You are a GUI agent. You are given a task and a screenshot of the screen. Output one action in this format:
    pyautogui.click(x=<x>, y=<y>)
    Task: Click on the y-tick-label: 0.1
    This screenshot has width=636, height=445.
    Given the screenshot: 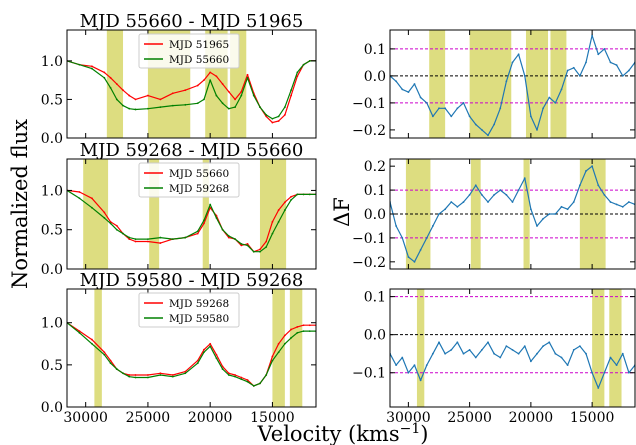 What is the action you would take?
    pyautogui.click(x=375, y=191)
    